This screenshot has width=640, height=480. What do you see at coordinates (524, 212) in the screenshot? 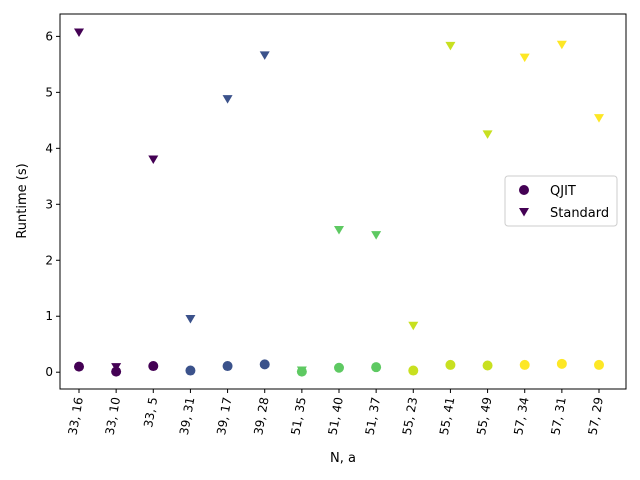
I see `legend-standard-marker` at bounding box center [524, 212].